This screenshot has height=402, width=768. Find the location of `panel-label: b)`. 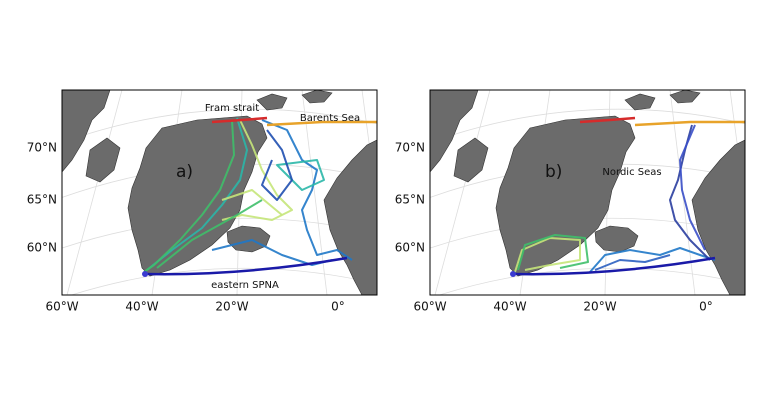

panel-label: b) is located at coordinates (553, 172).